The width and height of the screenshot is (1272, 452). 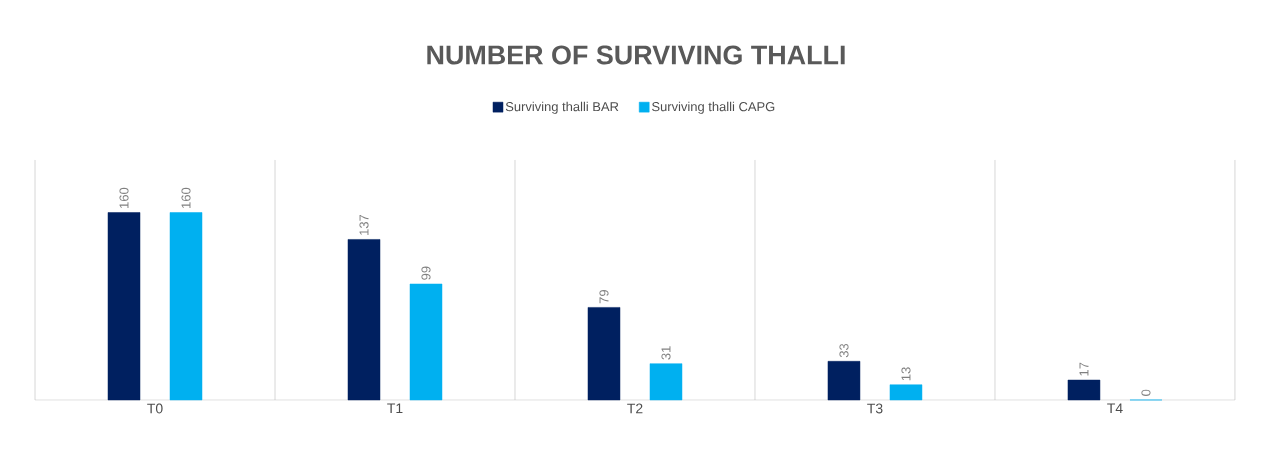 What do you see at coordinates (844, 350) in the screenshot?
I see `data-label: 33` at bounding box center [844, 350].